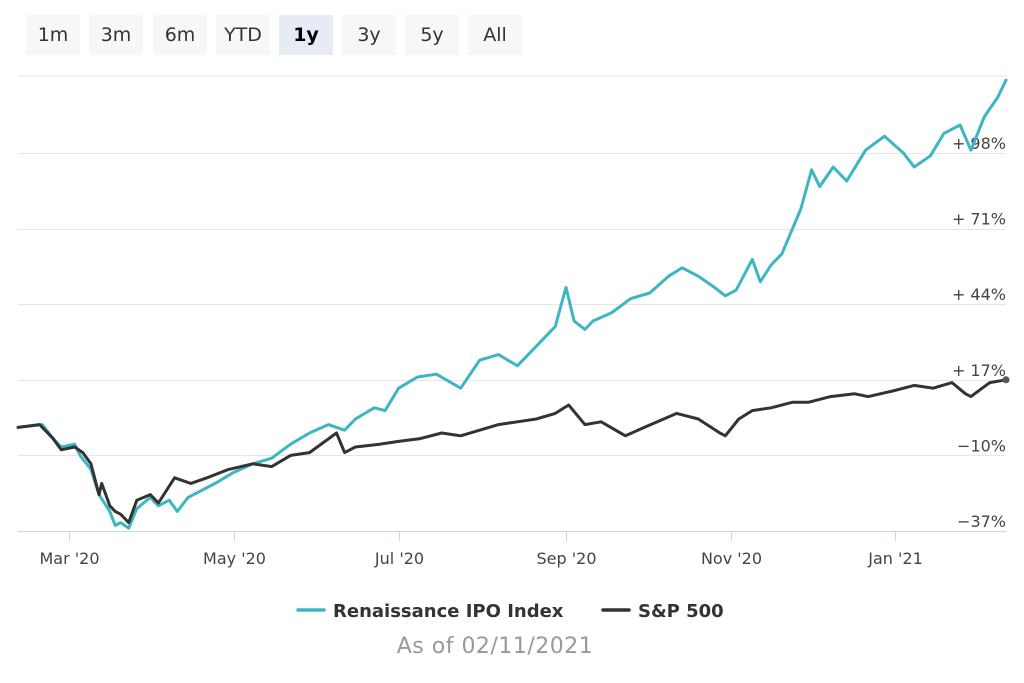 This screenshot has height=683, width=1024. I want to click on range-button-5y: 5y, so click(432, 35).